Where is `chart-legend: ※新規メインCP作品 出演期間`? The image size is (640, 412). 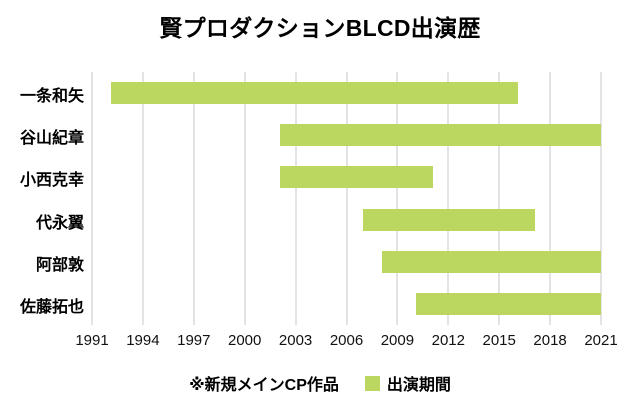
chart-legend: ※新規メインCP作品 出演期間 is located at coordinates (320, 383).